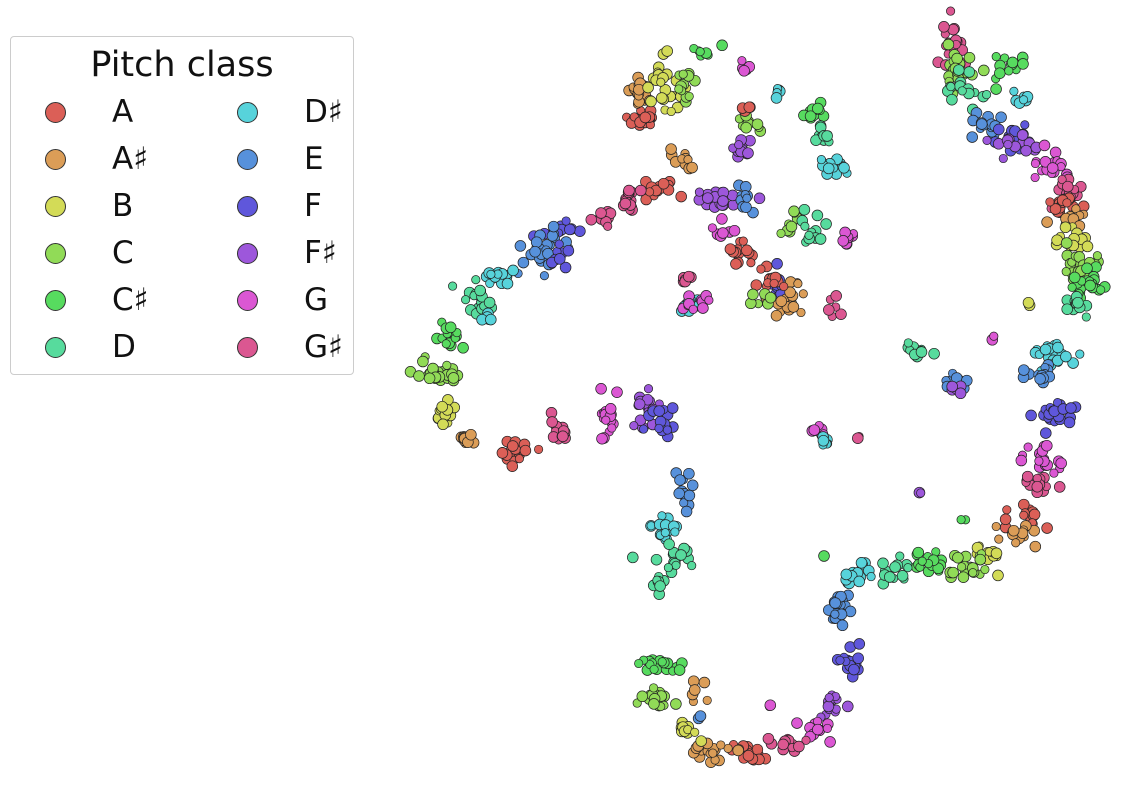 This screenshot has width=1135, height=799. What do you see at coordinates (182, 65) in the screenshot?
I see `legend-title: Pitch class` at bounding box center [182, 65].